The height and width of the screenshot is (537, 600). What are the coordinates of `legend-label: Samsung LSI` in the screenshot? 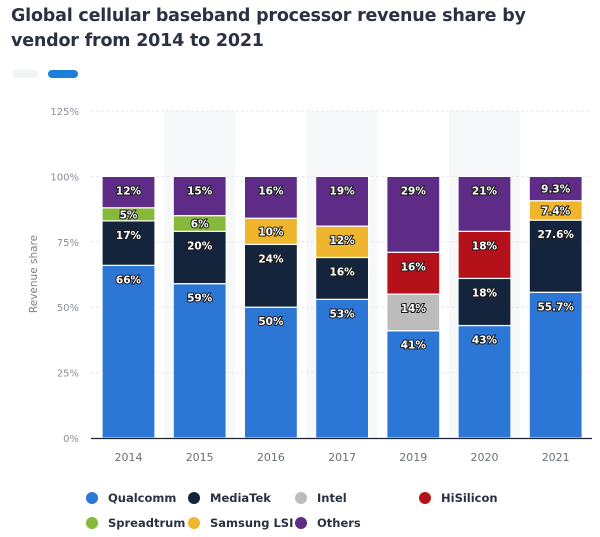 It's located at (252, 523).